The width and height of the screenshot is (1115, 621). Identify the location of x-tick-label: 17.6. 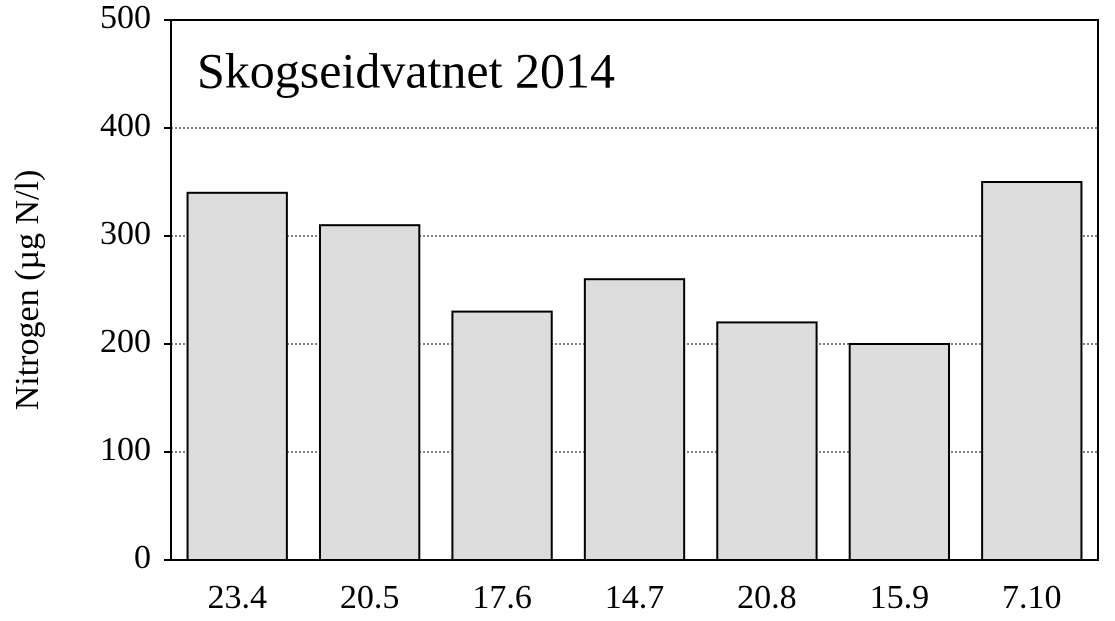
(502, 597).